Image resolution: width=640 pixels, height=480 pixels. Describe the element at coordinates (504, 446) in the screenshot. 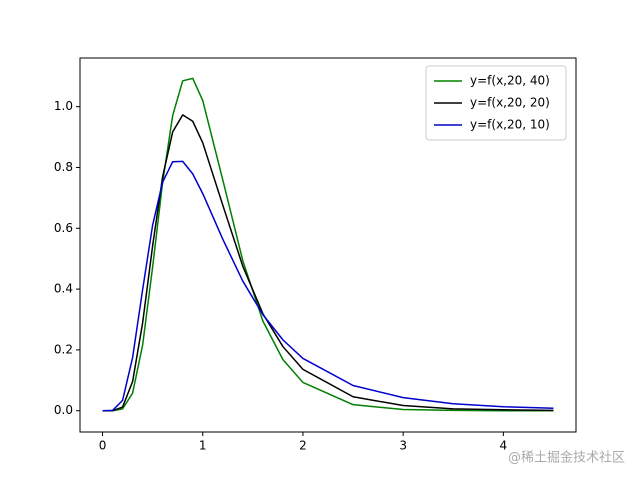

I see `x-tick-label: 4` at that location.